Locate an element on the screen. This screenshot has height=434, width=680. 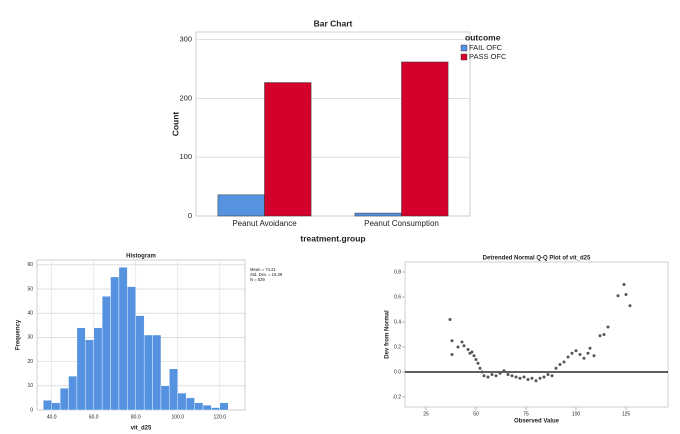
x-tick-label: 25 is located at coordinates (426, 414).